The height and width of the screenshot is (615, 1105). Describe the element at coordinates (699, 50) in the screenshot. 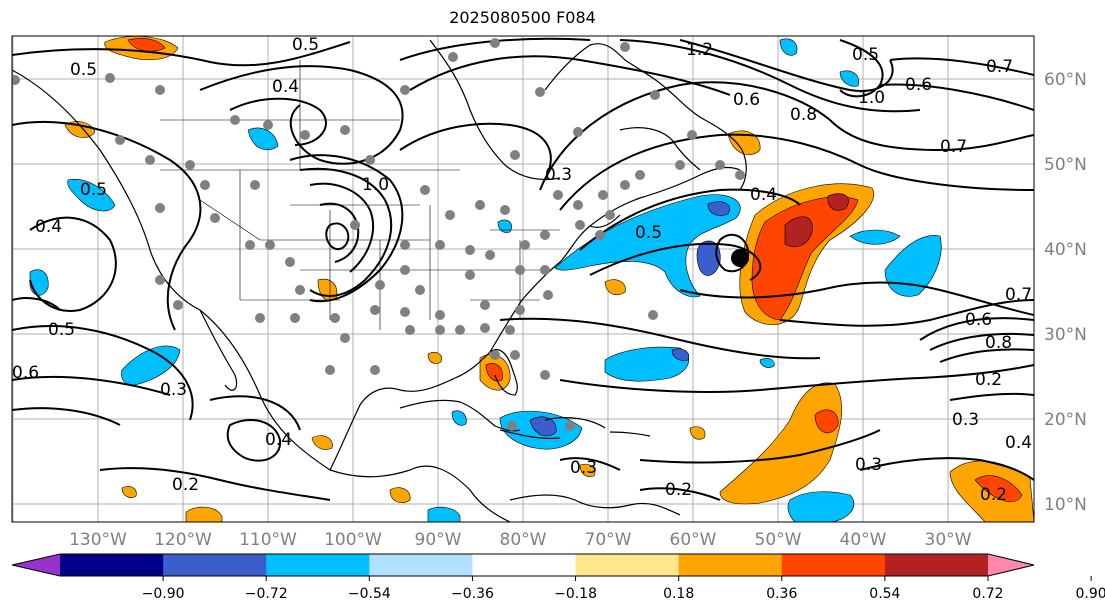

I see `contour-label: 1.2` at that location.